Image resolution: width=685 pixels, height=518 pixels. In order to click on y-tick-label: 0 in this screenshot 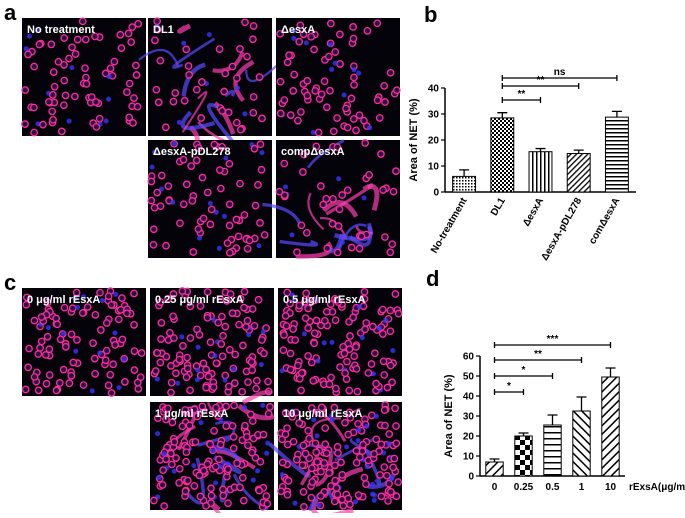, I will do `click(436, 193)`.